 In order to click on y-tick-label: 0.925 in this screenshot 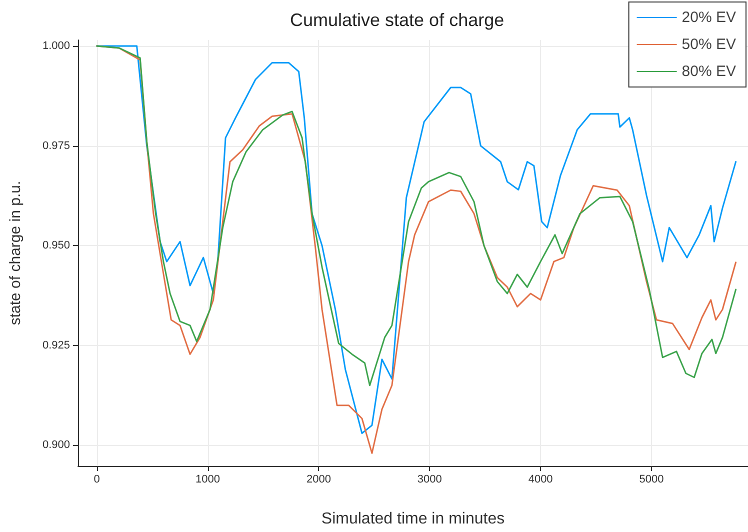, I will do `click(56, 345)`.